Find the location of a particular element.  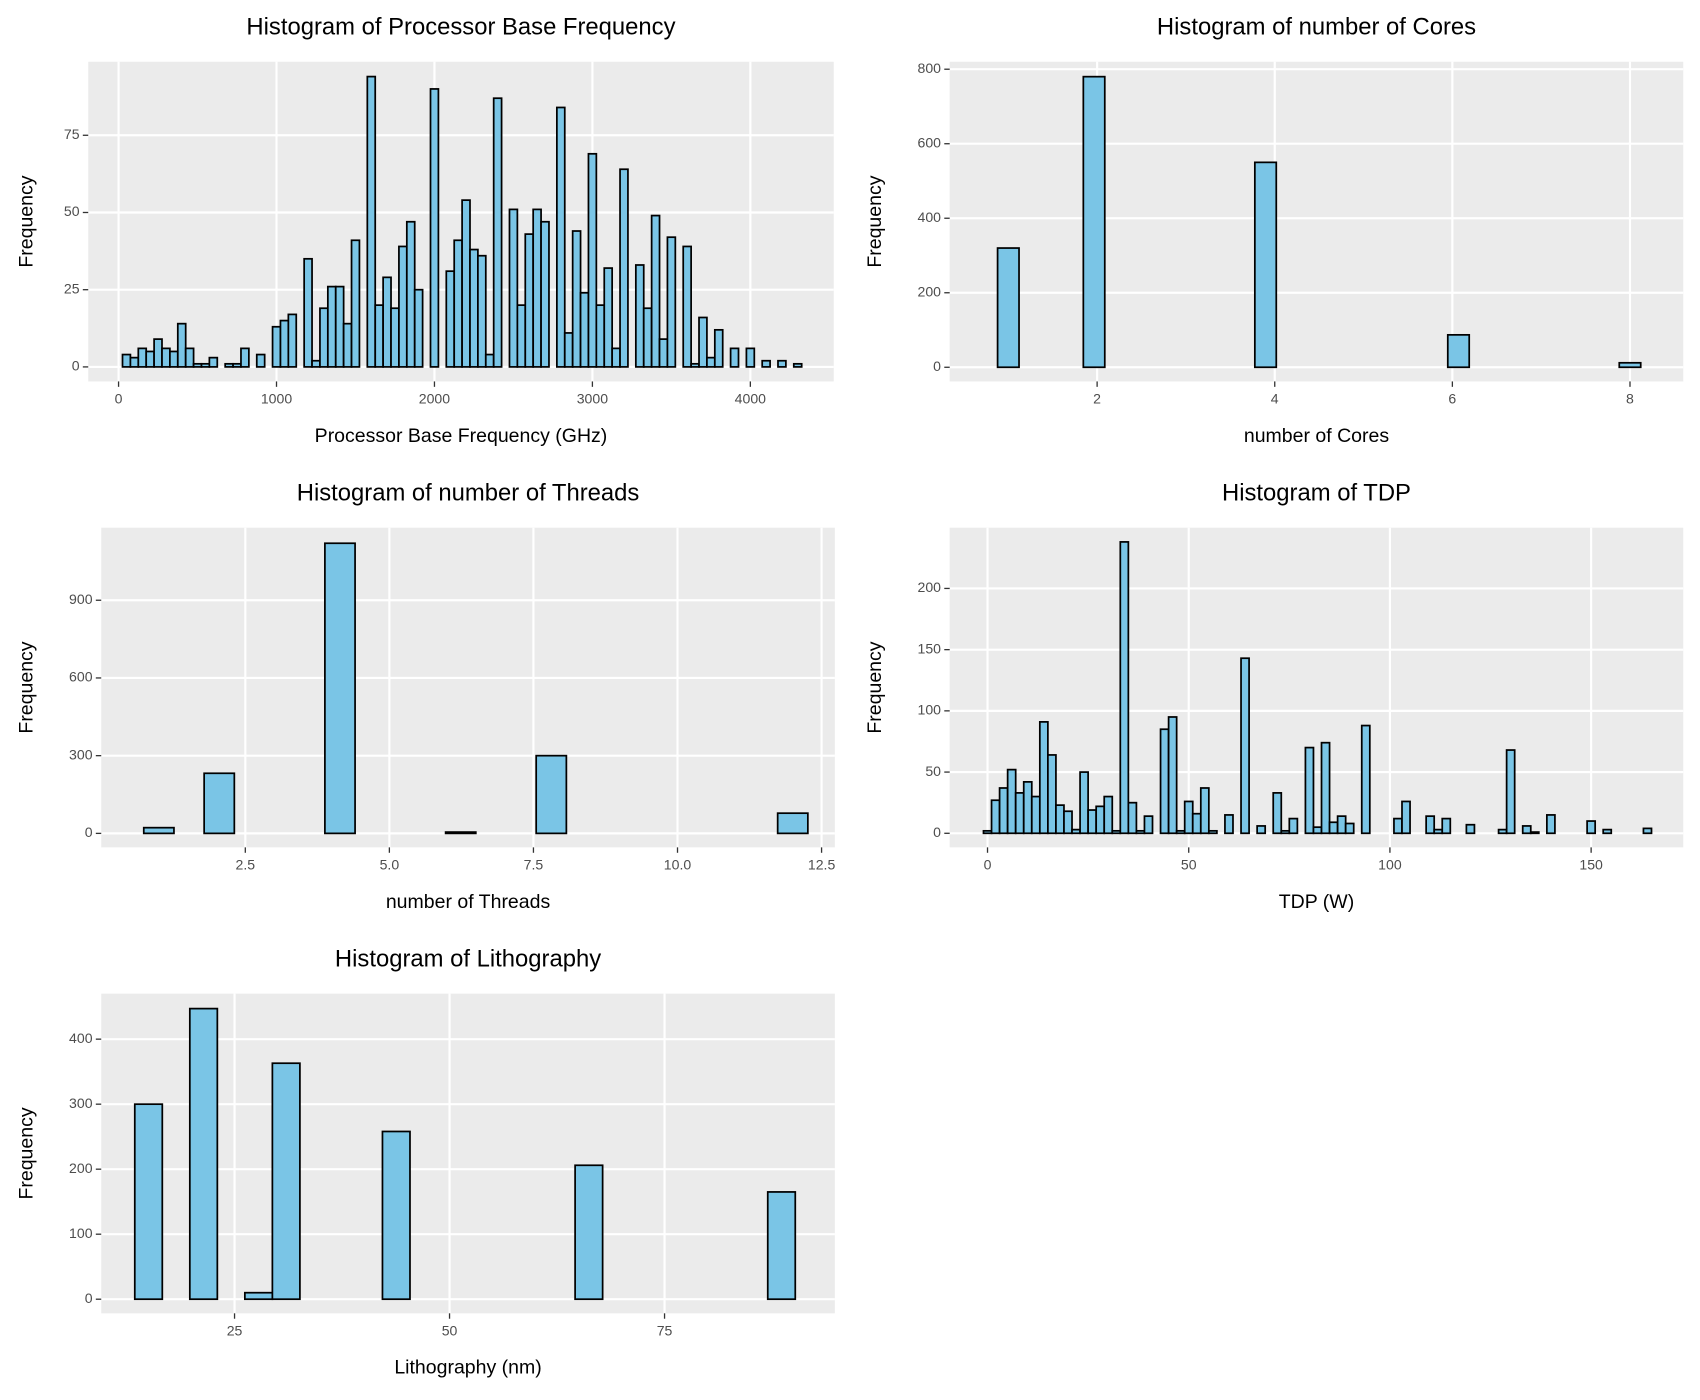

y-tick-label: 600 is located at coordinates (81, 677).